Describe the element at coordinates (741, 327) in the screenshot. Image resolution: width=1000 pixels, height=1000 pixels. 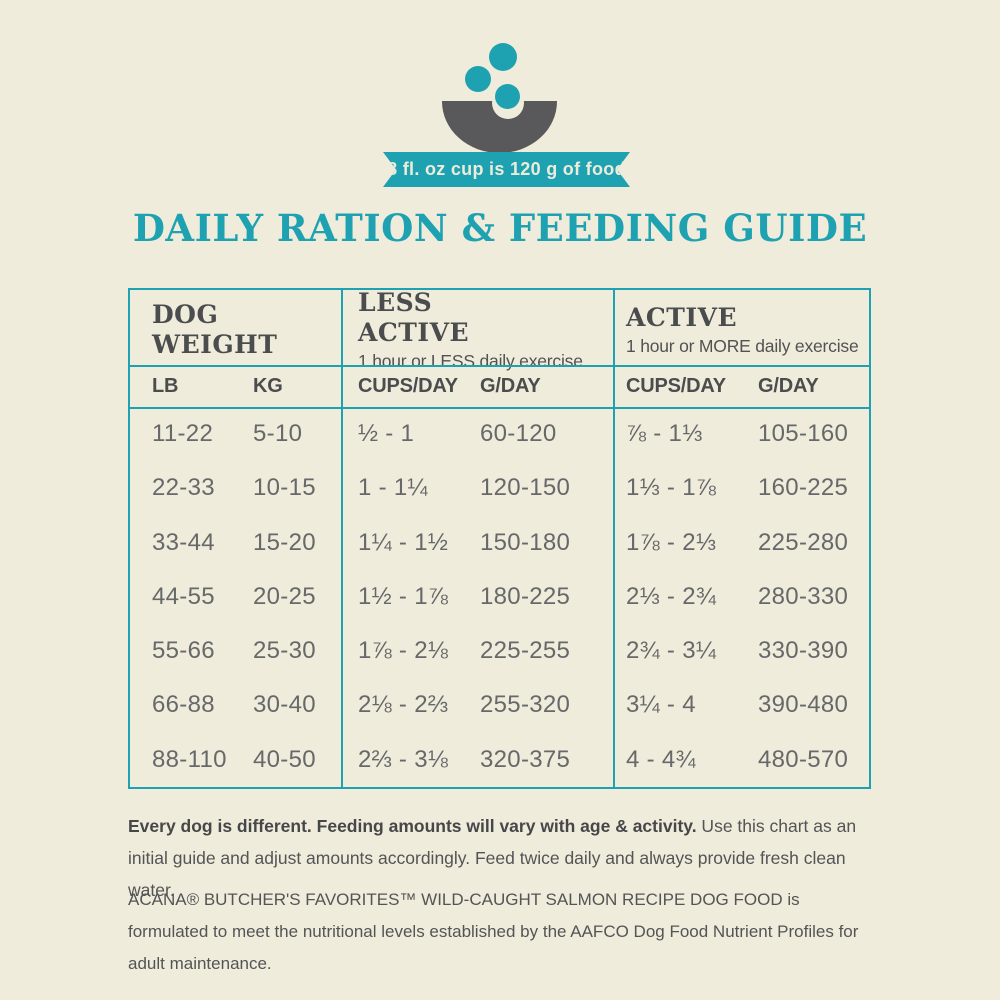
I see `column-group-active: ACTIVE 1 hour or MORE daily exercise` at that location.